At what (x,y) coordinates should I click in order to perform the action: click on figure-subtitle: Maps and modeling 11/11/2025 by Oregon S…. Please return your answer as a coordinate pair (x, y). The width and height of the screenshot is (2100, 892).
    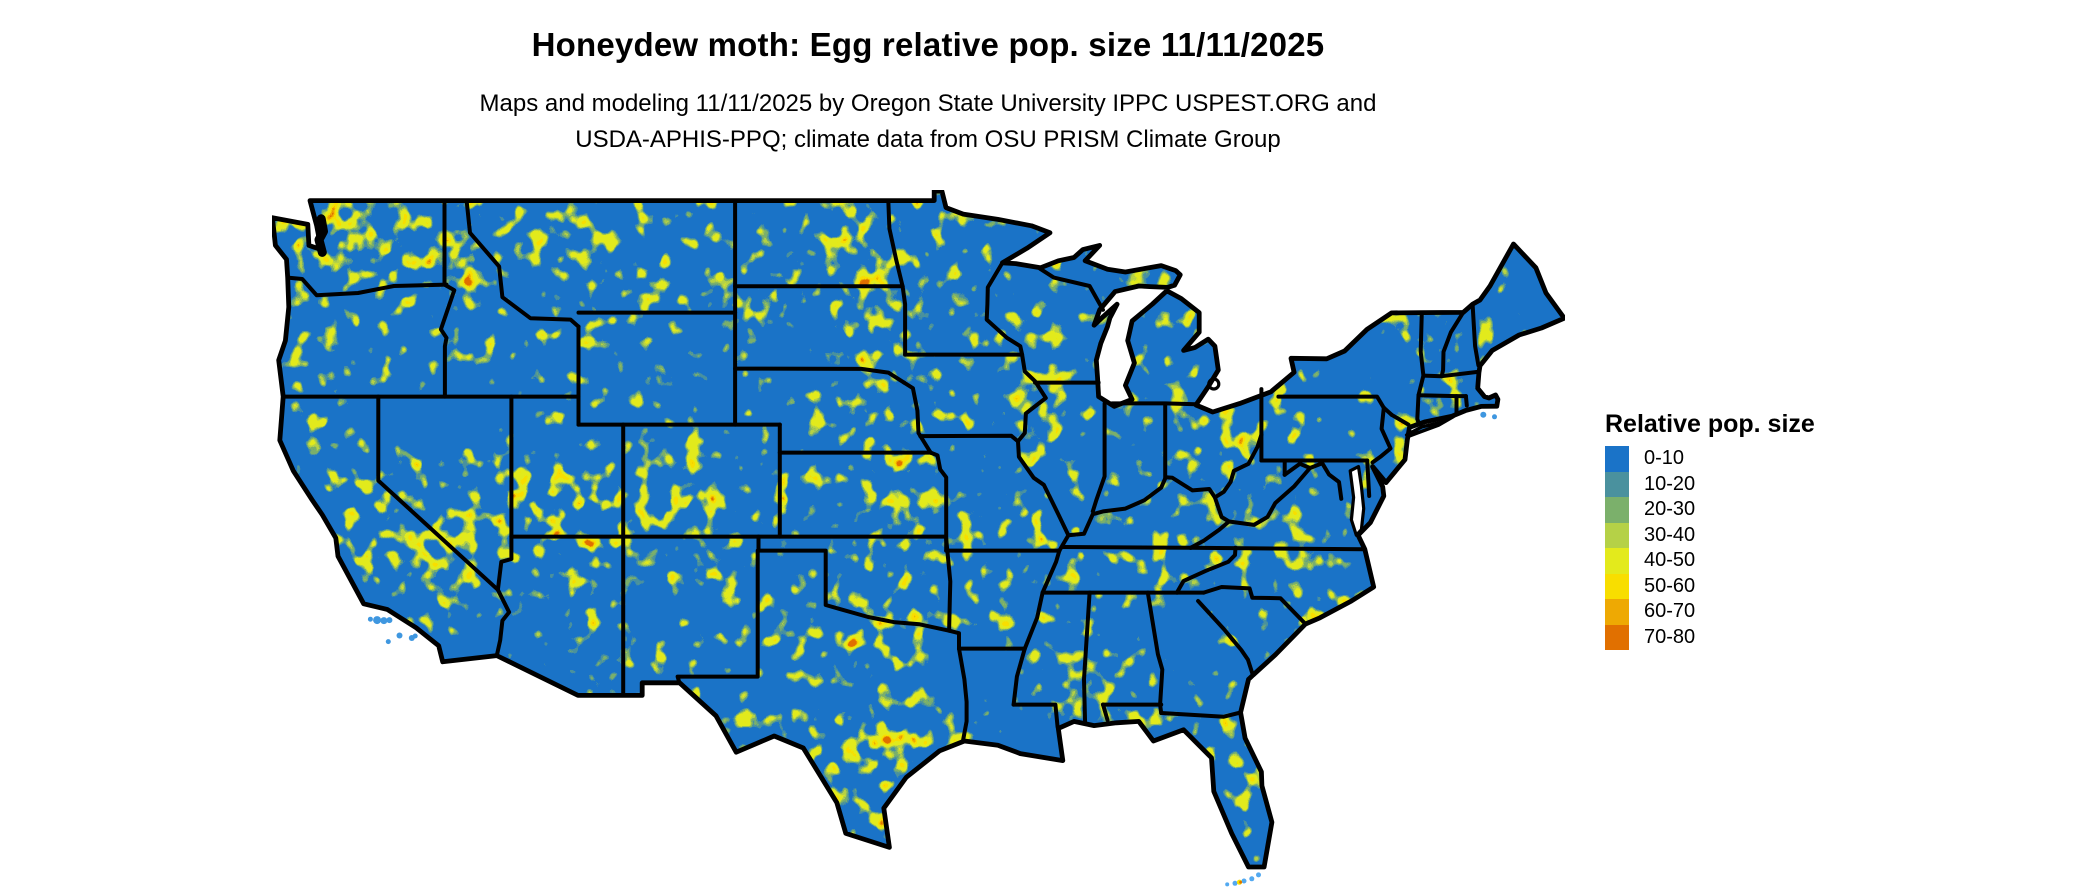
    Looking at the image, I should click on (928, 122).